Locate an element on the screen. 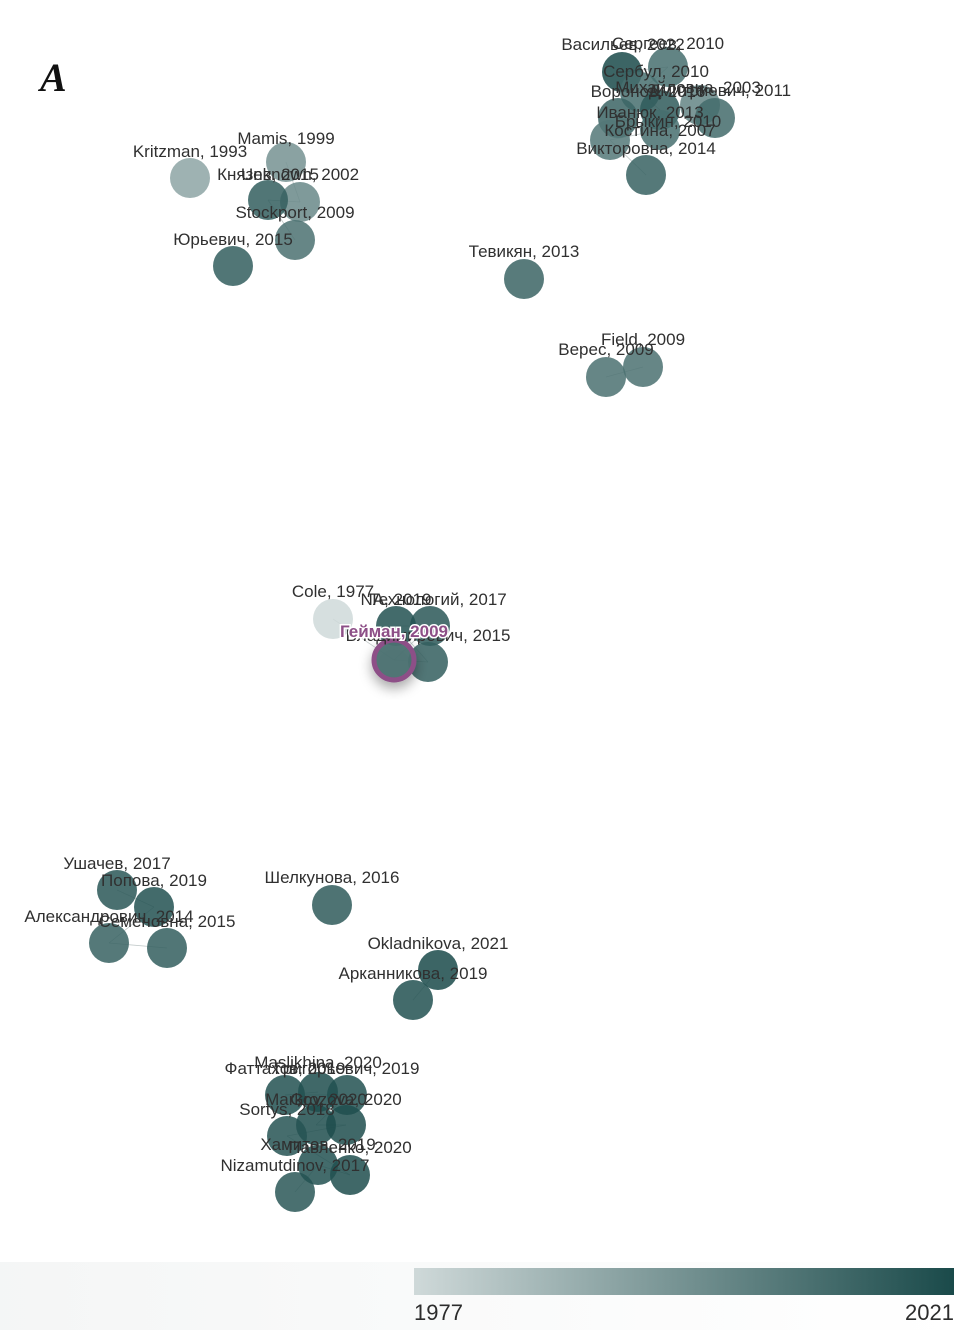  node-сергеев-2010 is located at coordinates (668, 67).